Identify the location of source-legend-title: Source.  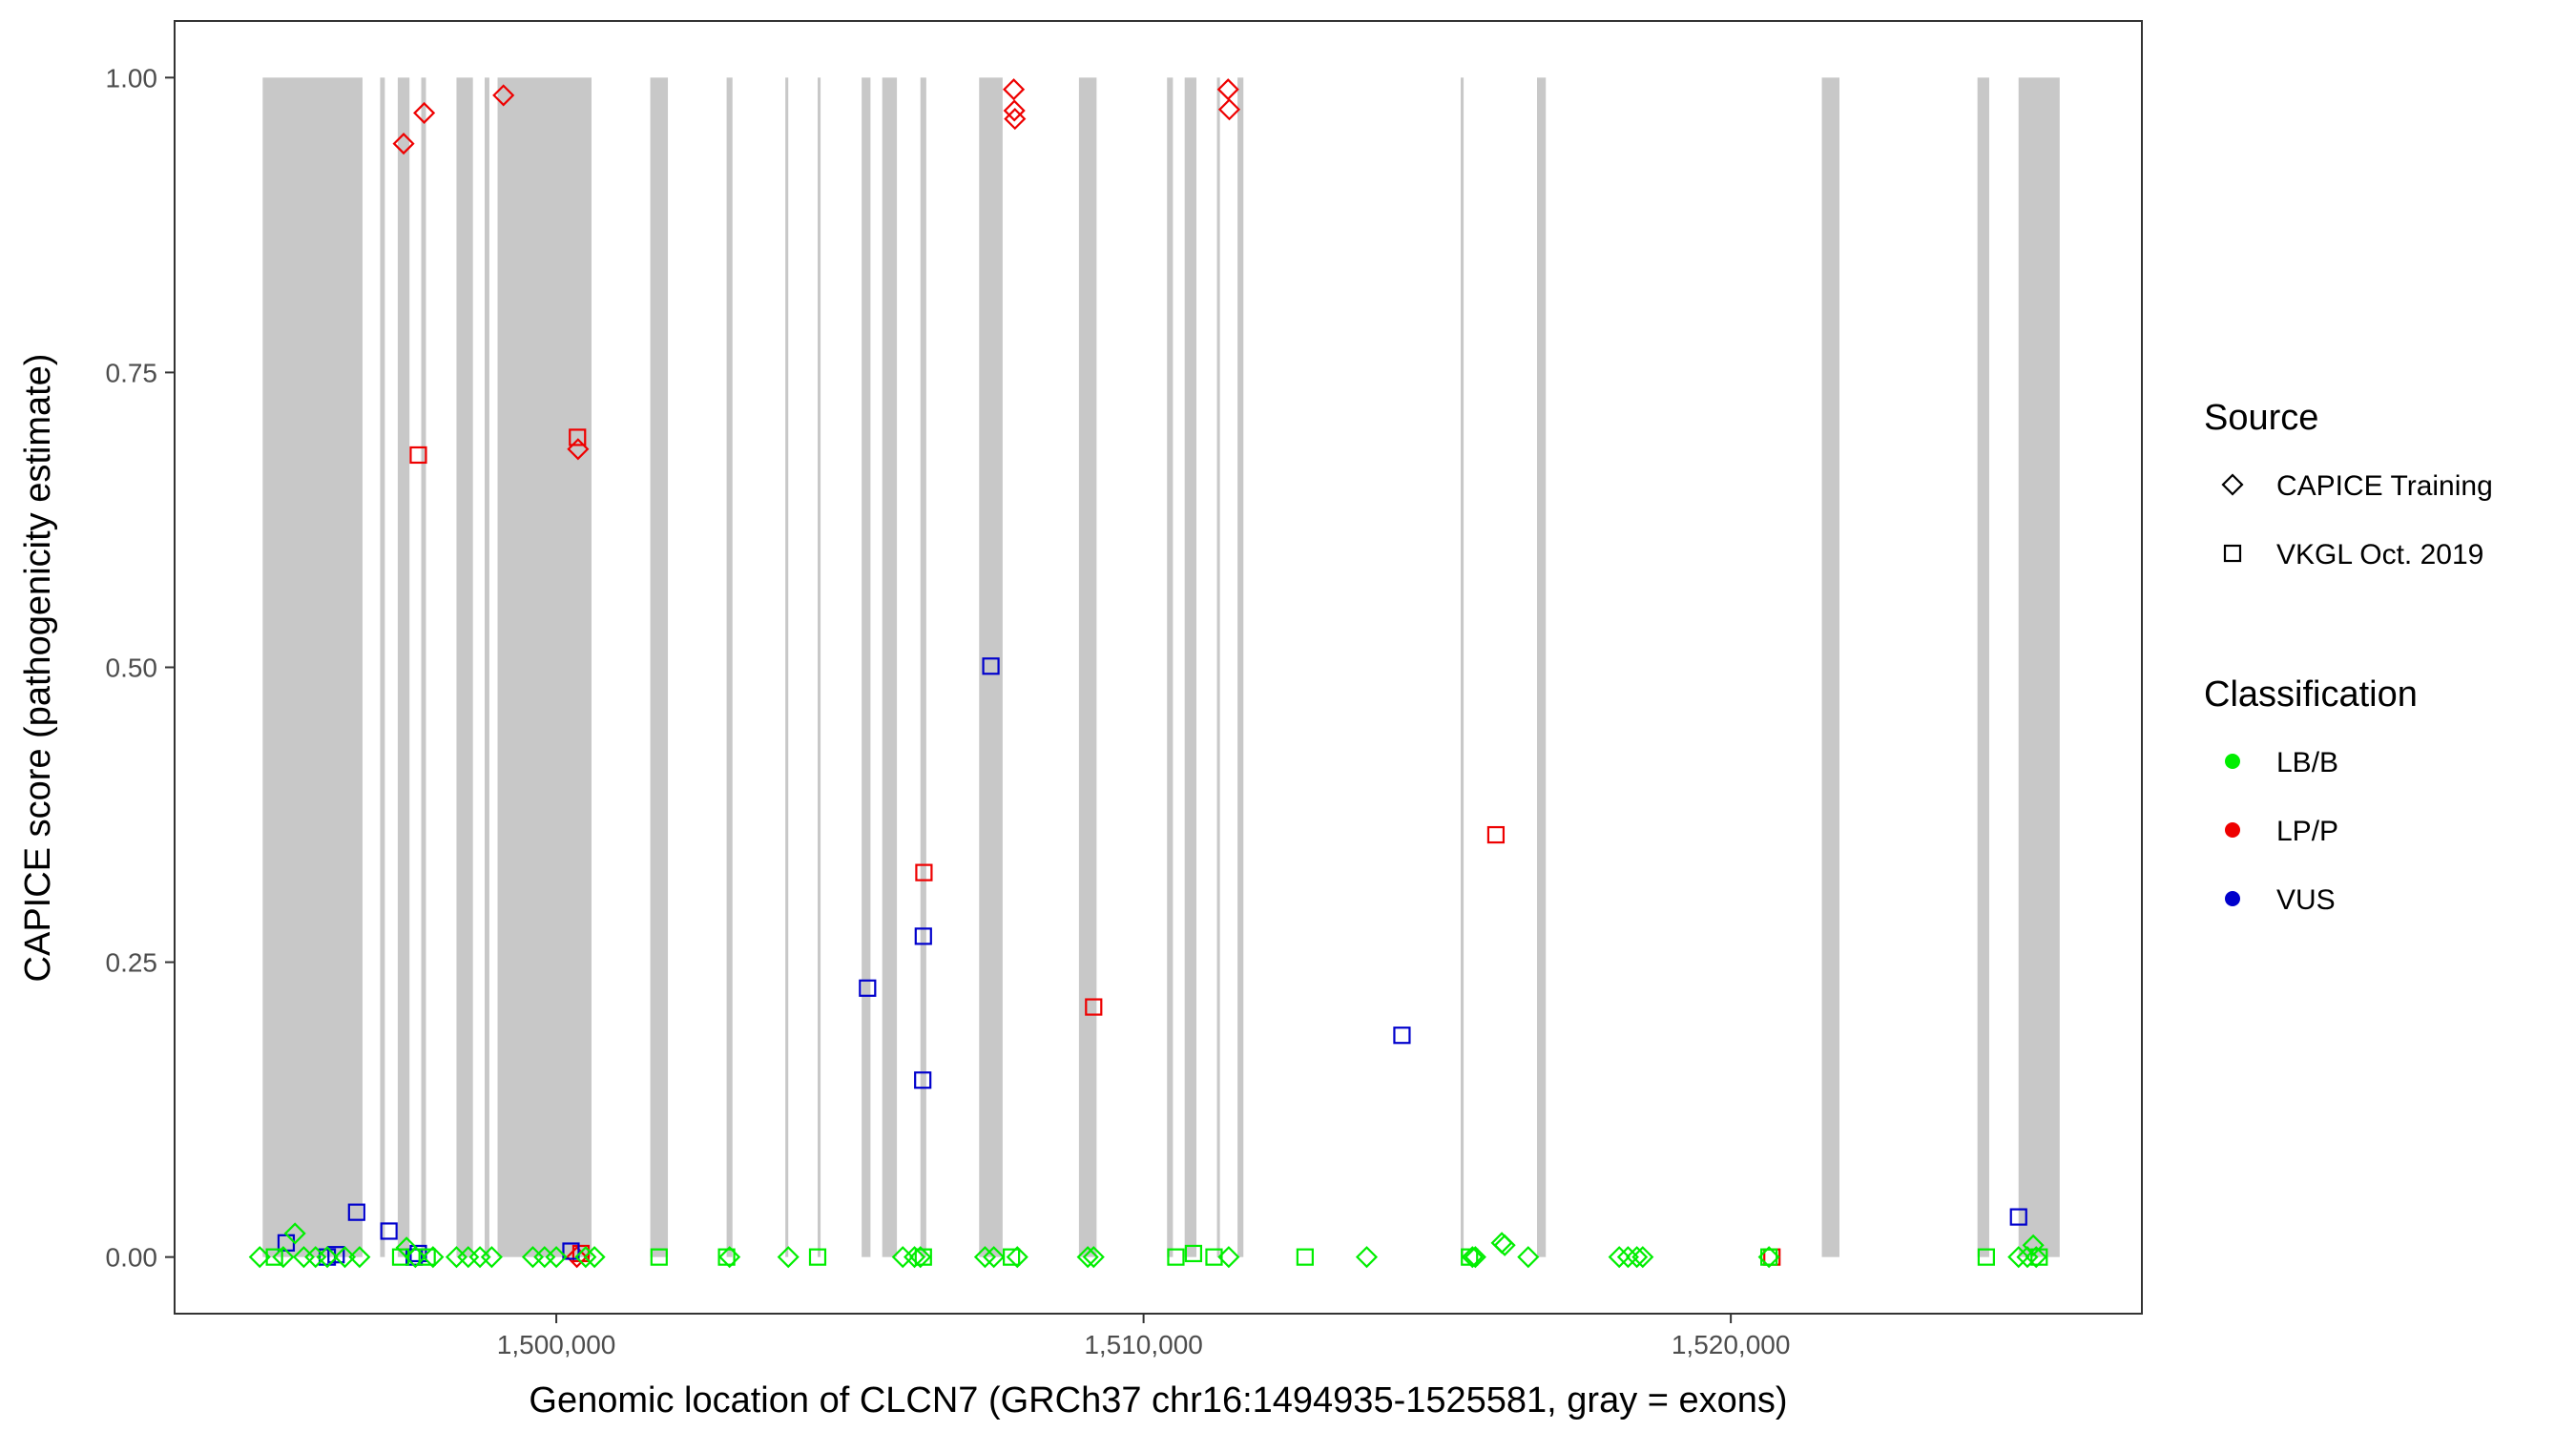
(2261, 418).